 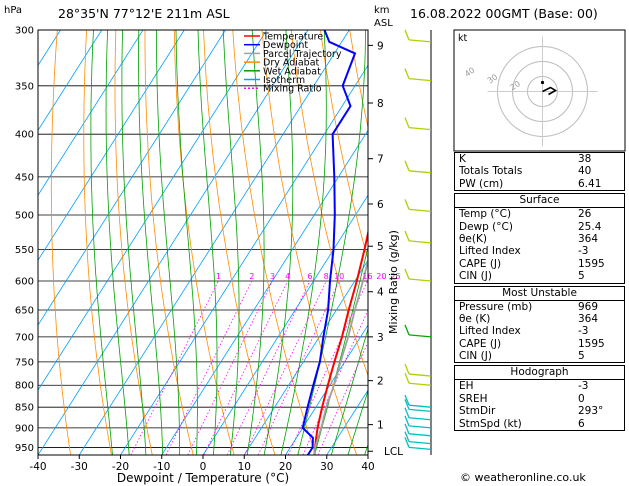 I want to click on height-tick-label: 8, so click(x=380, y=104).